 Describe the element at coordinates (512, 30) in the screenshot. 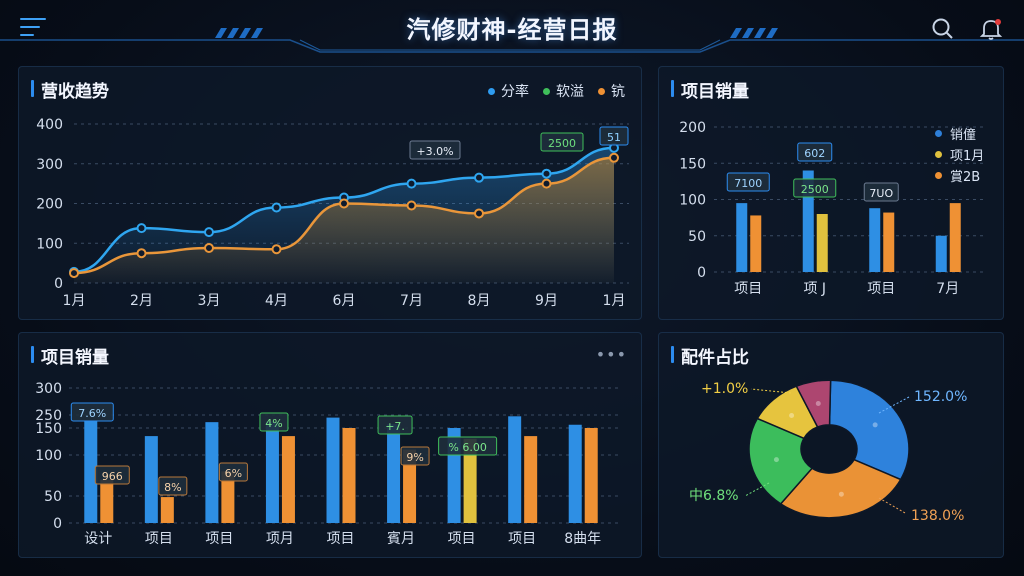

I see `page-title: 汽修财神-经营日报` at that location.